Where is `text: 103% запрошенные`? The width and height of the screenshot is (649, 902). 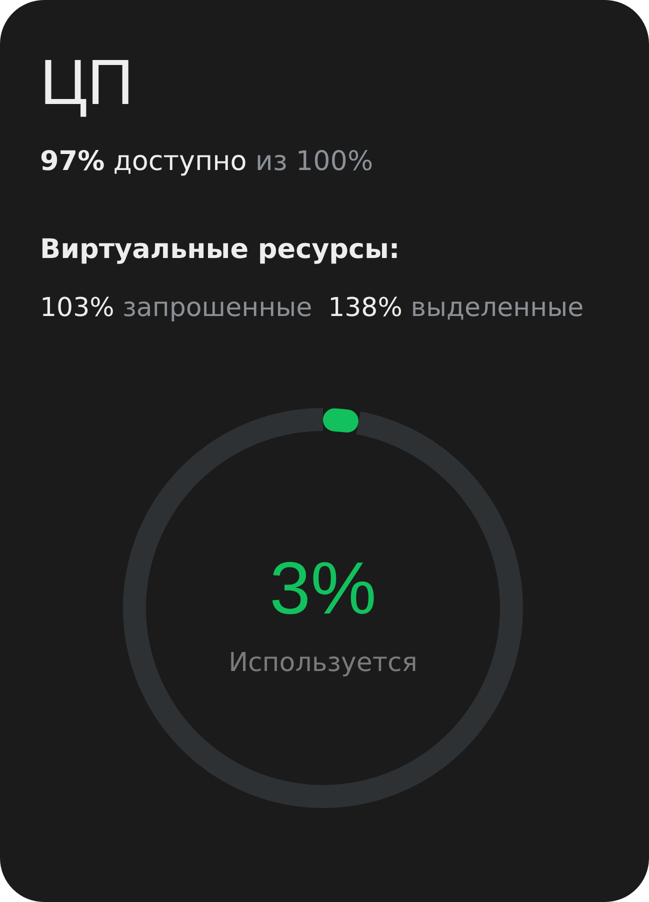
text: 103% запрошенные is located at coordinates (176, 308).